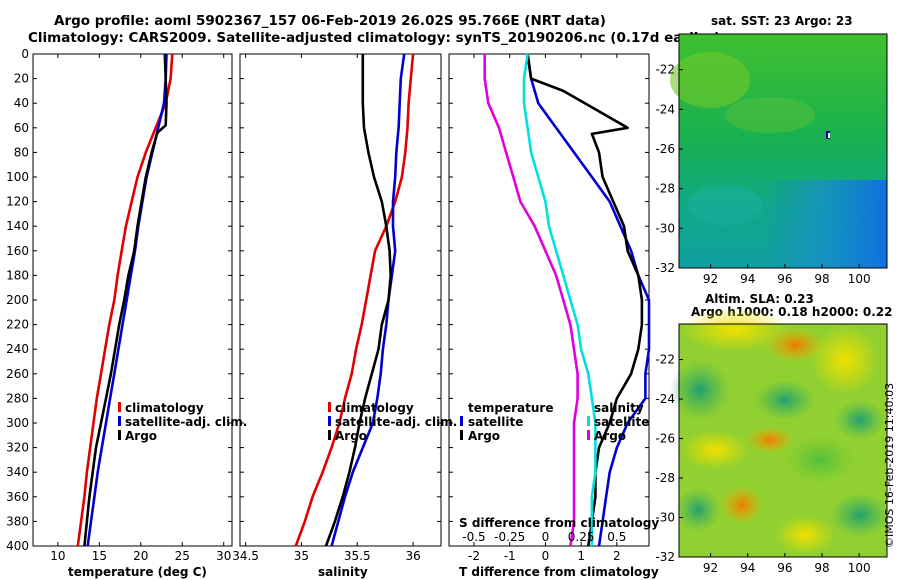 The image size is (900, 580). I want to click on legend-title-salinity: salinity, so click(619, 408).